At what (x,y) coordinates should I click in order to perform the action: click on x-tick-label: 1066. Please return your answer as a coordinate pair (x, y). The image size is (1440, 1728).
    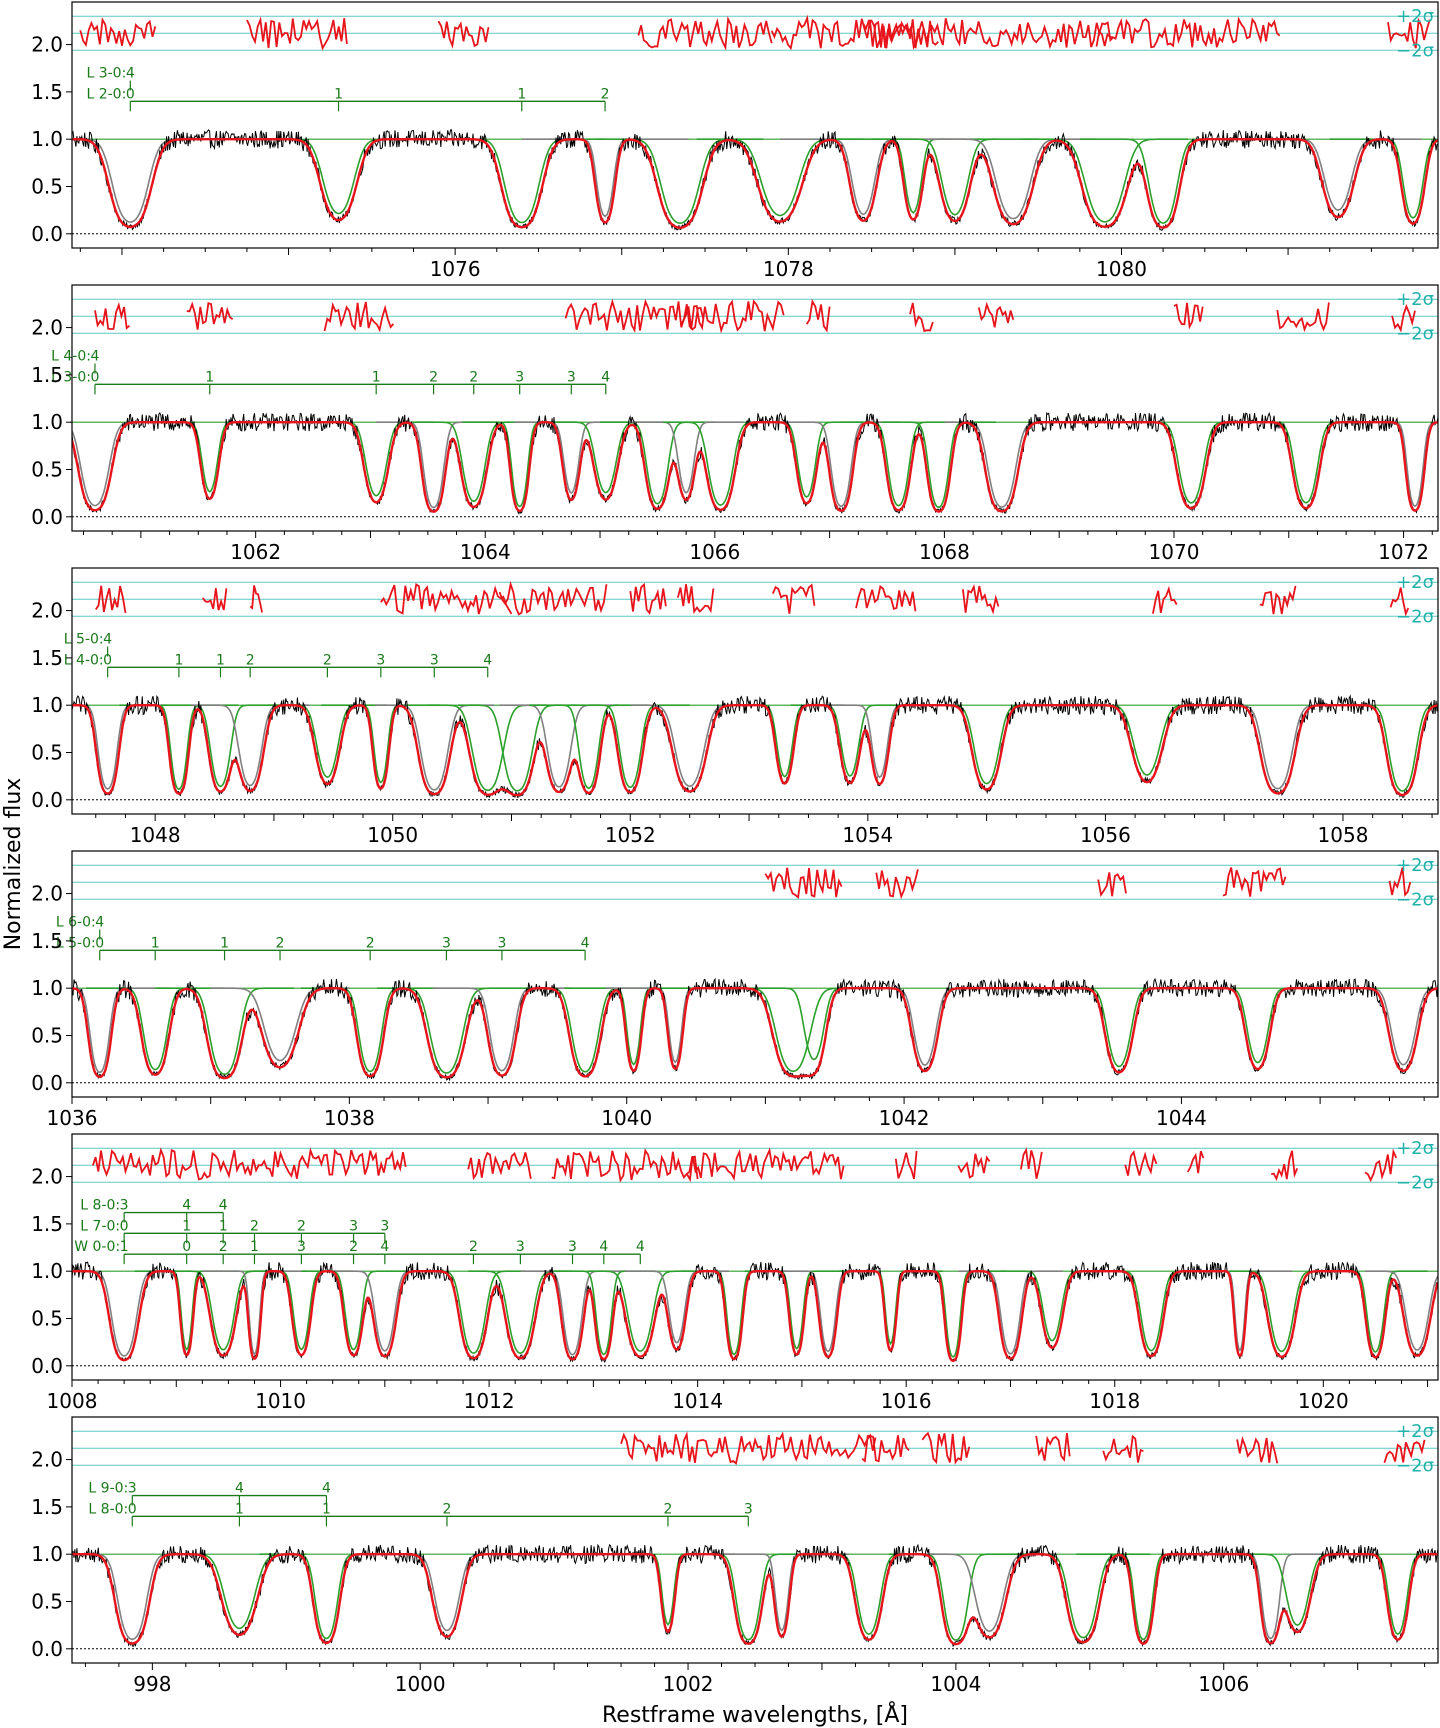
    Looking at the image, I should click on (714, 552).